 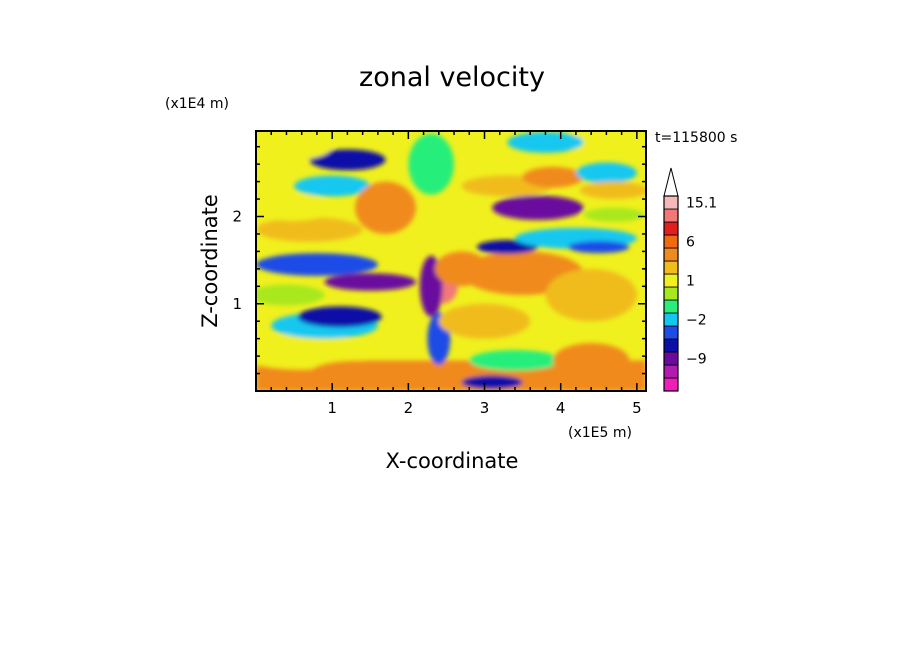 What do you see at coordinates (690, 243) in the screenshot?
I see `colorbar-tick-label: 6` at bounding box center [690, 243].